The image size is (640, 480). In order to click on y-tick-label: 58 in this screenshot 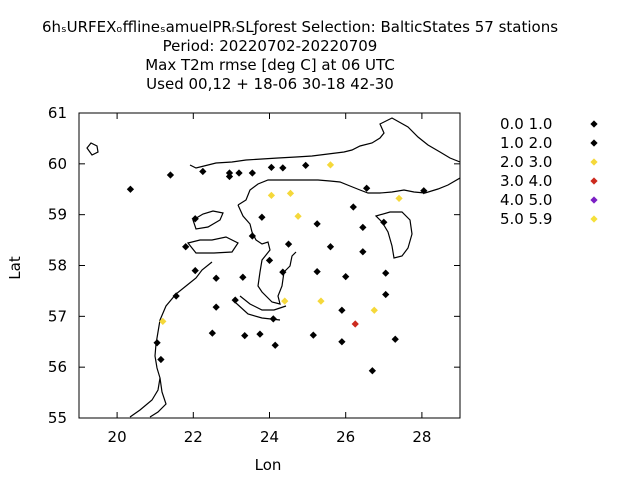, I will do `click(57, 266)`.